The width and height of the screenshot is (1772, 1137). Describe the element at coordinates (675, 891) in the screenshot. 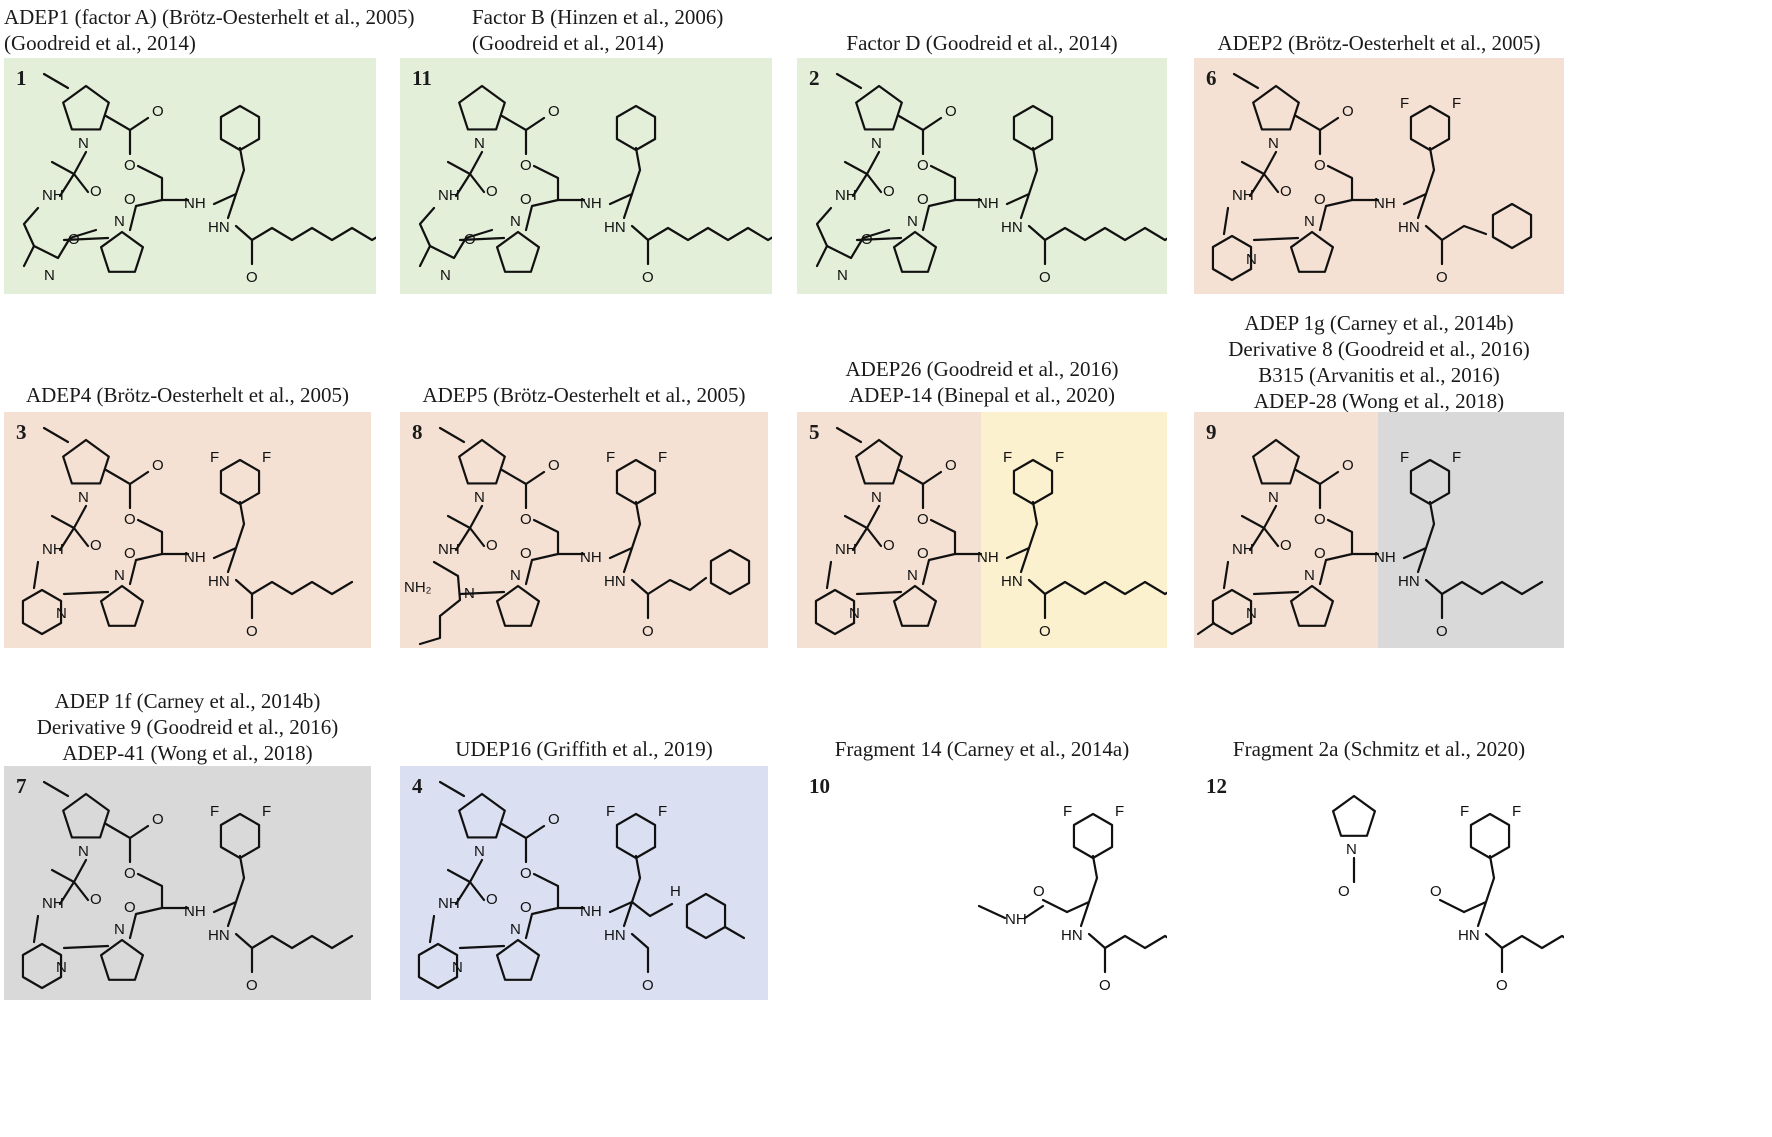

I see `atom-label: H` at that location.